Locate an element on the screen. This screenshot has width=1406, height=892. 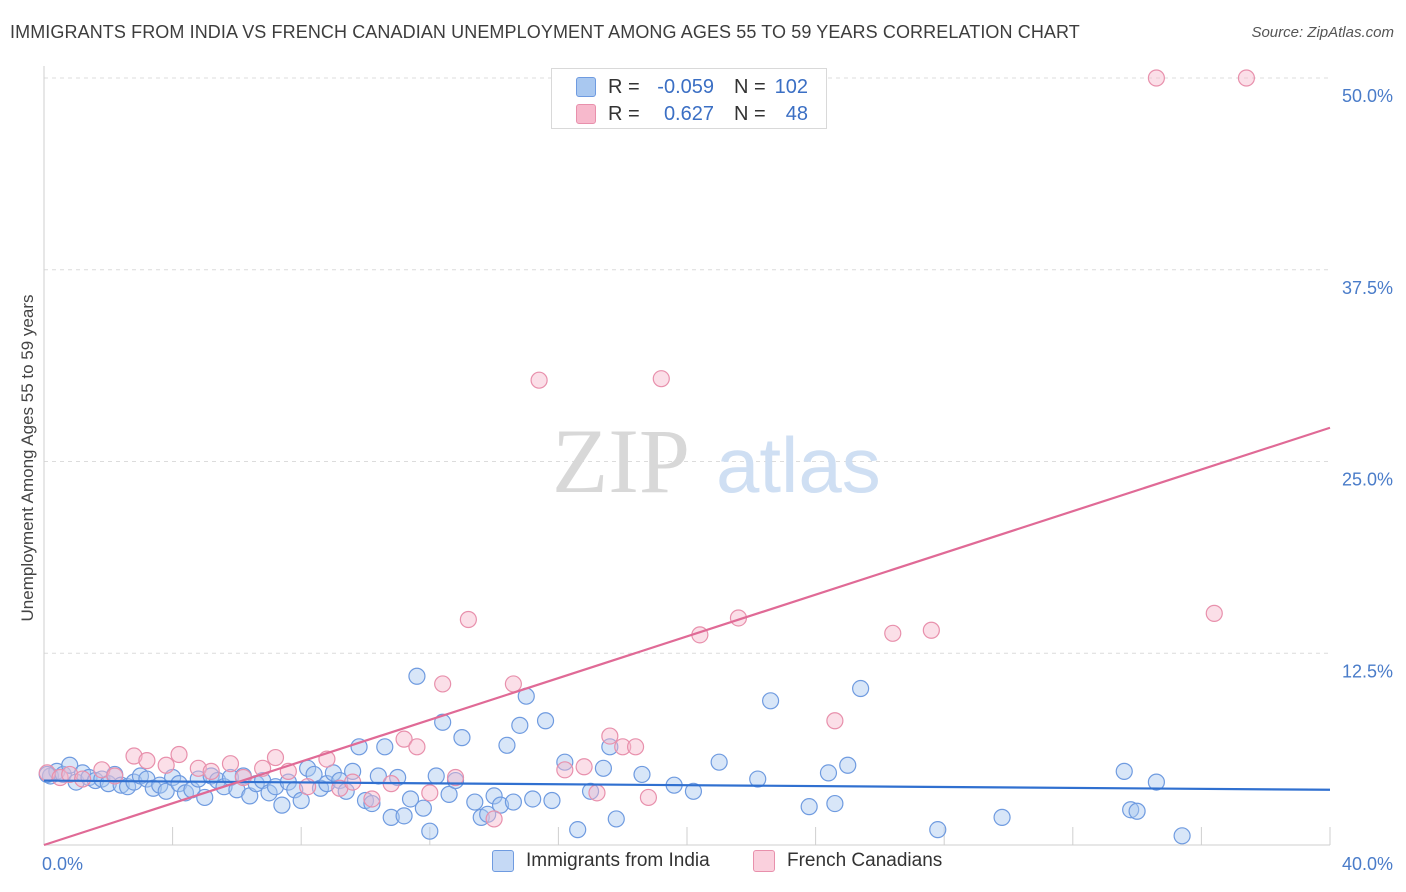
legend-r-value: -0.059 is located at coordinates (685, 86).